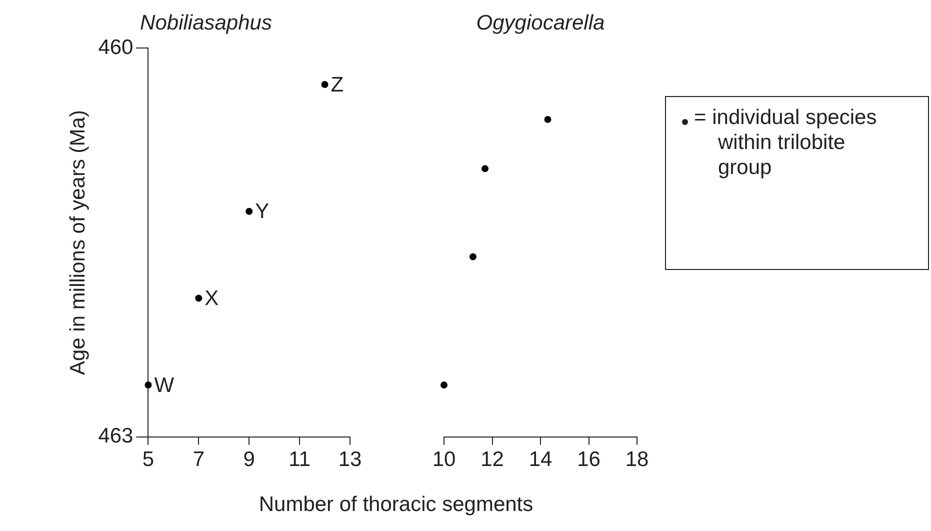 The image size is (931, 531). I want to click on x-tick-label: 12, so click(492, 460).